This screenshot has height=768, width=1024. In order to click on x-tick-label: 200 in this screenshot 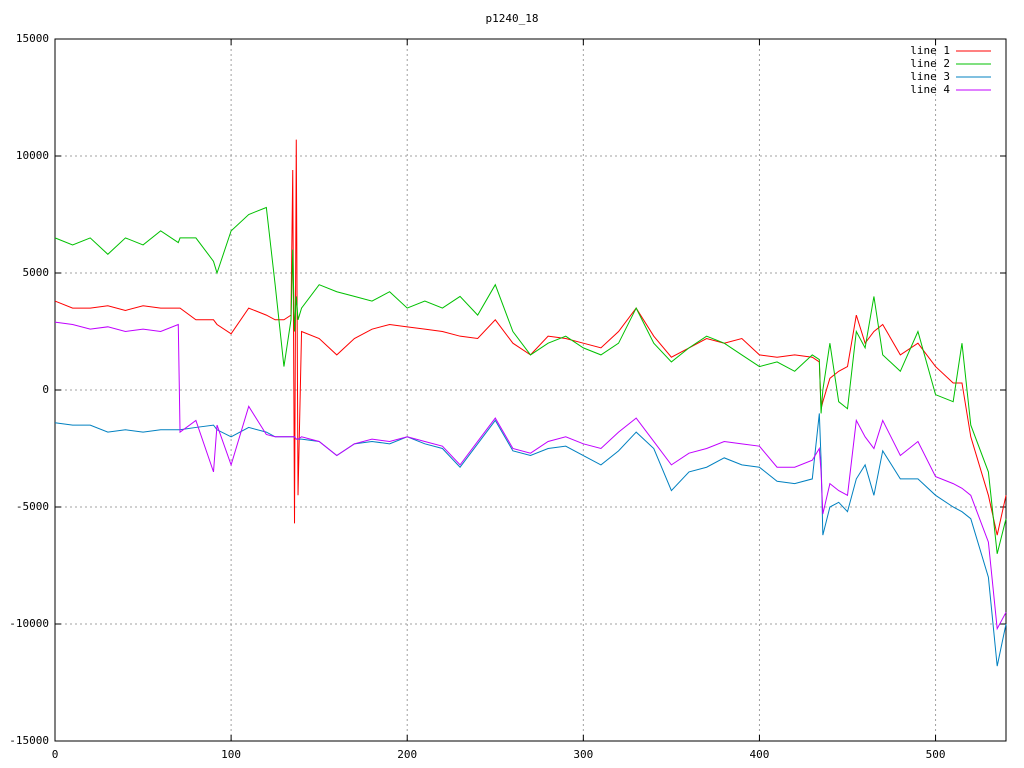, I will do `click(407, 754)`.